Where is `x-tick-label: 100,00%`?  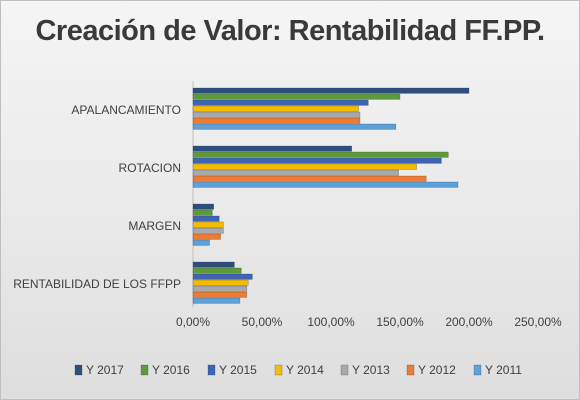
x-tick-label: 100,00% is located at coordinates (331, 322).